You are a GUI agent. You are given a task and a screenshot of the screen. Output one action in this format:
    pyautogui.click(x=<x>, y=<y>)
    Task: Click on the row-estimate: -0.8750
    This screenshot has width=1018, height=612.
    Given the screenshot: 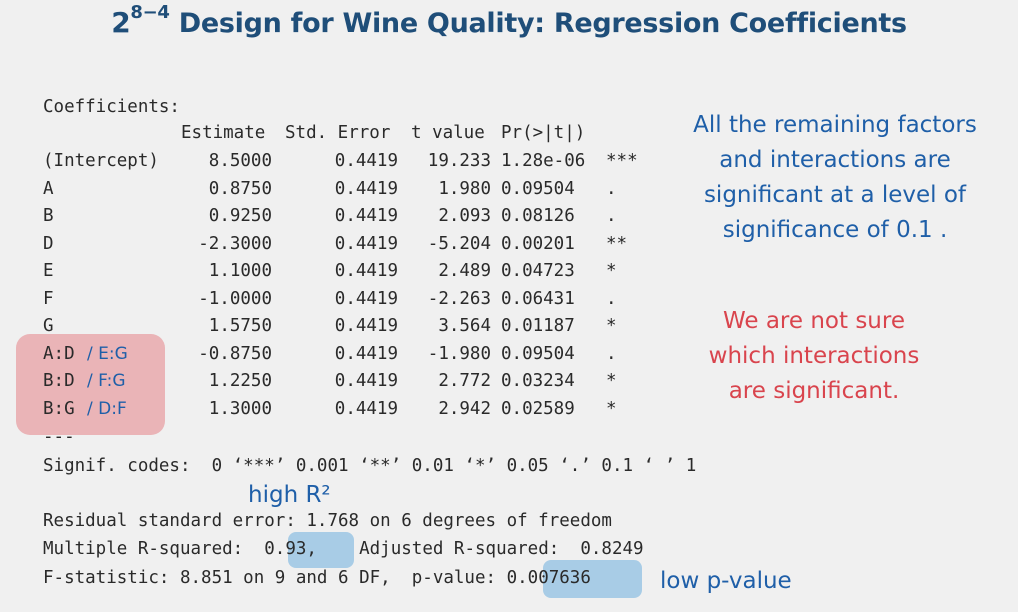 What is the action you would take?
    pyautogui.click(x=235, y=353)
    